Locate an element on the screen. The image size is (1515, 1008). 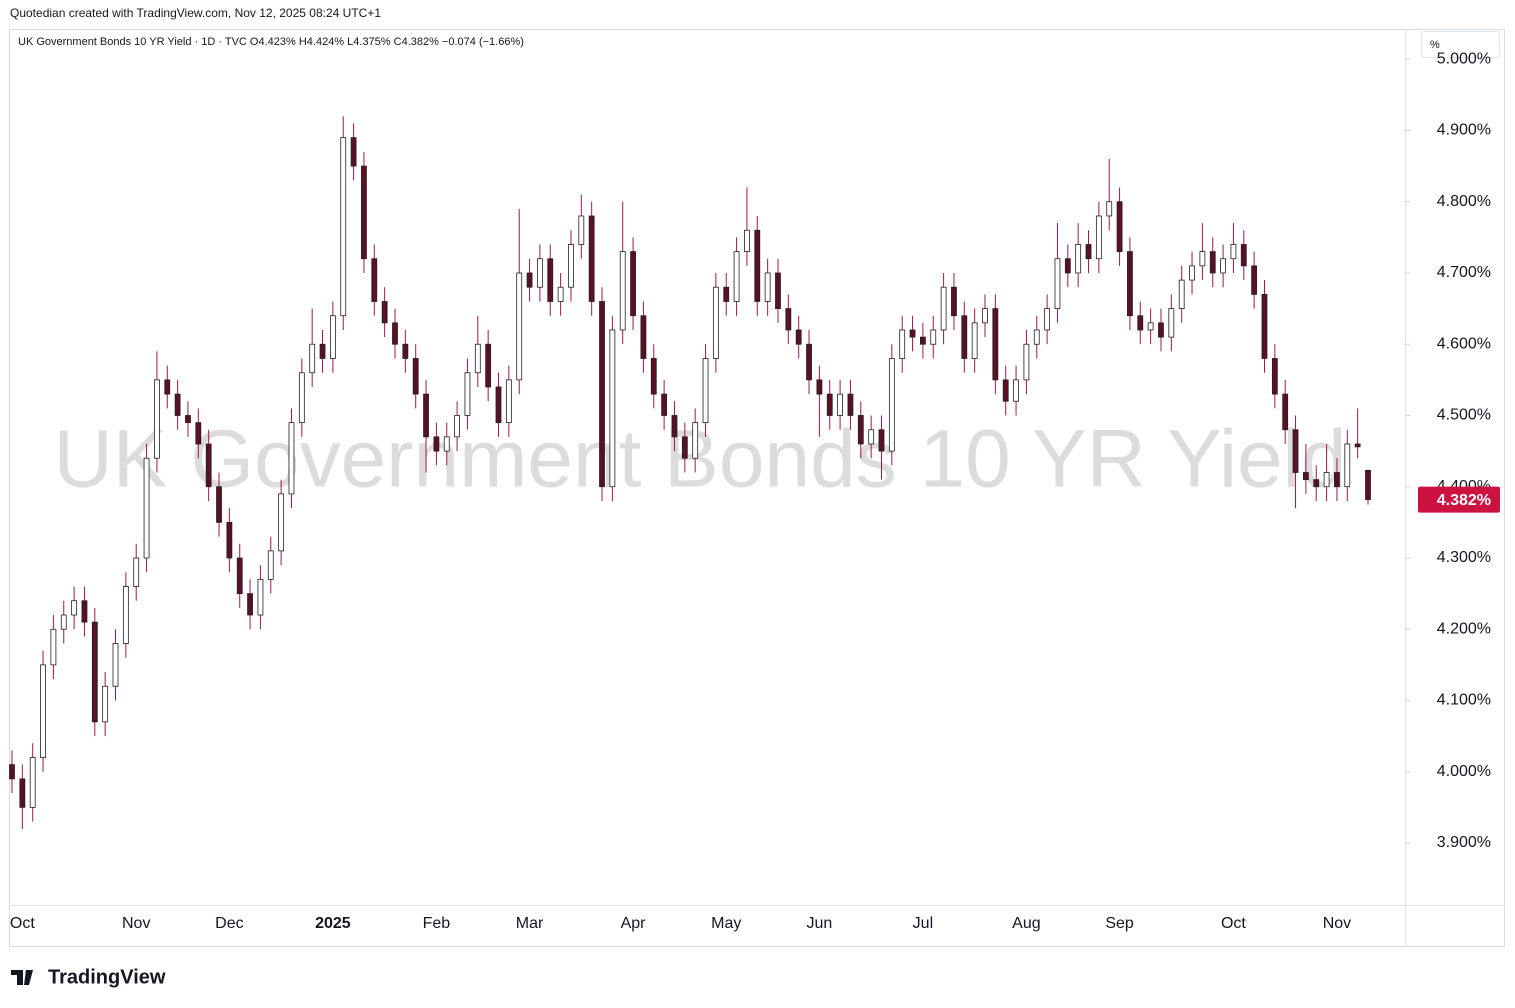
y-tick-label: 4.100% is located at coordinates (1464, 700).